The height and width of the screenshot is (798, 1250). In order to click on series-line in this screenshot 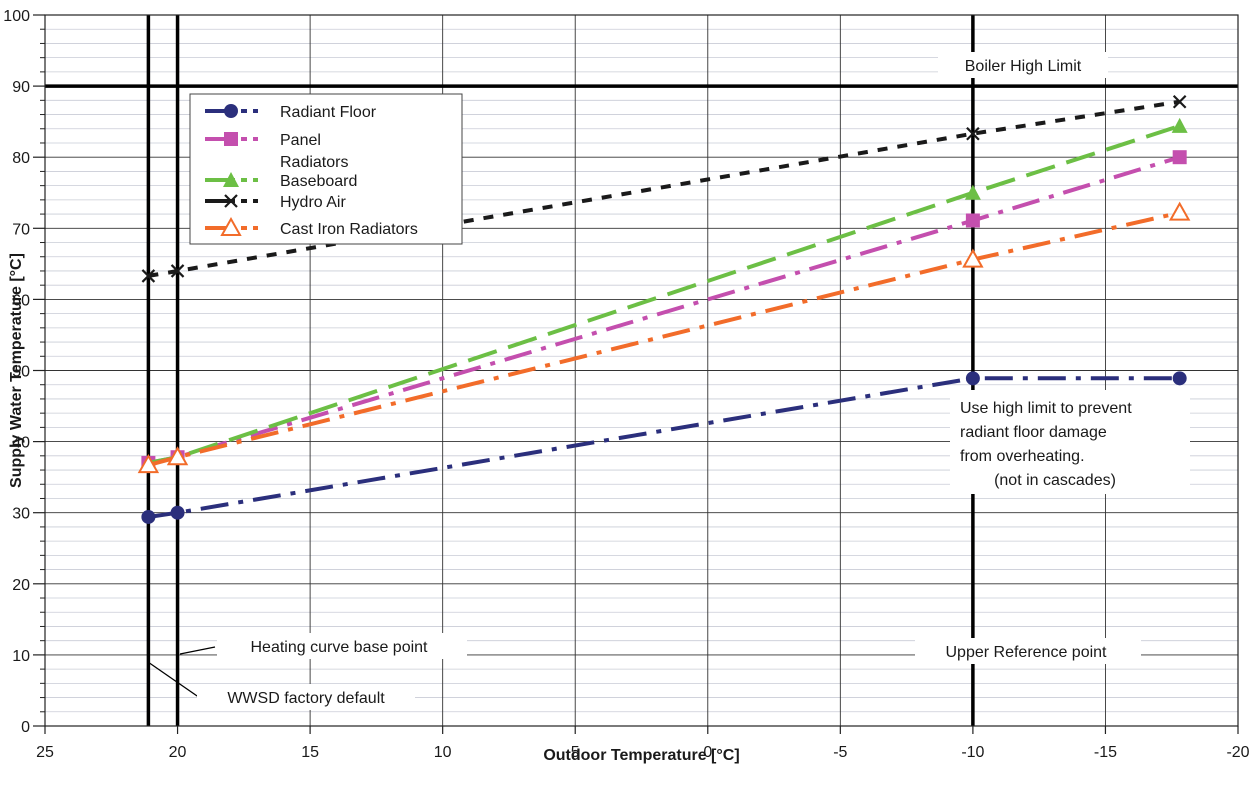, I will do `click(664, 447)`.